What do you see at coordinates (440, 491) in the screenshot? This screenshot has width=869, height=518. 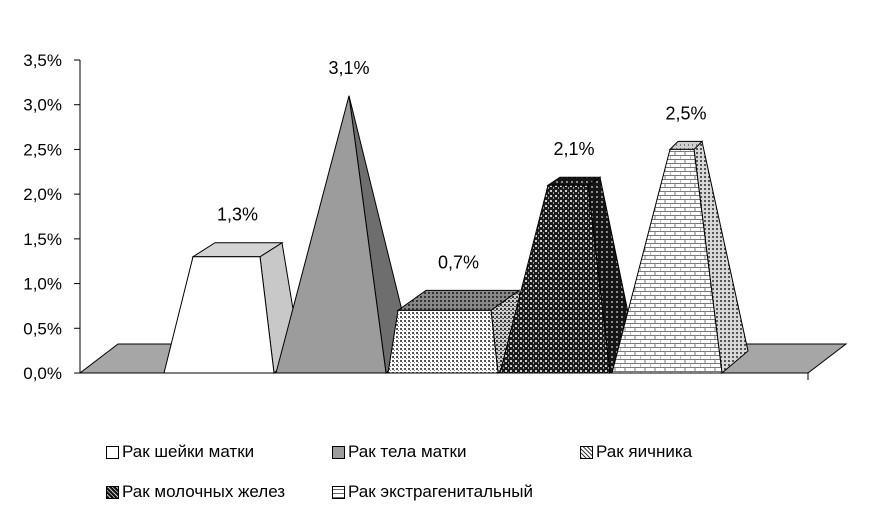 I see `legend-label: Рак экстрагенитальный` at bounding box center [440, 491].